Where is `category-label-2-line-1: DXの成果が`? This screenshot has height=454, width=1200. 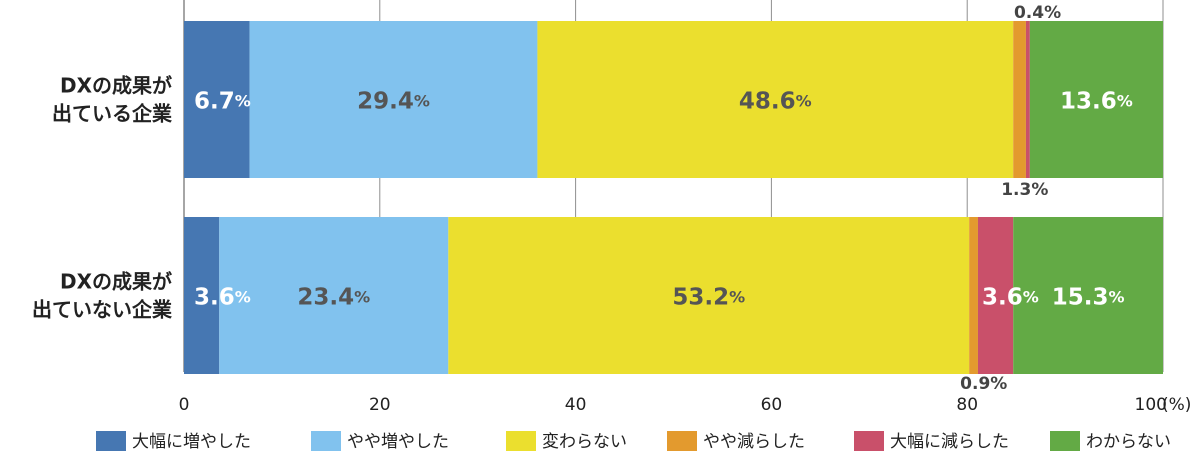
category-label-2-line-1: DXの成果が is located at coordinates (116, 282).